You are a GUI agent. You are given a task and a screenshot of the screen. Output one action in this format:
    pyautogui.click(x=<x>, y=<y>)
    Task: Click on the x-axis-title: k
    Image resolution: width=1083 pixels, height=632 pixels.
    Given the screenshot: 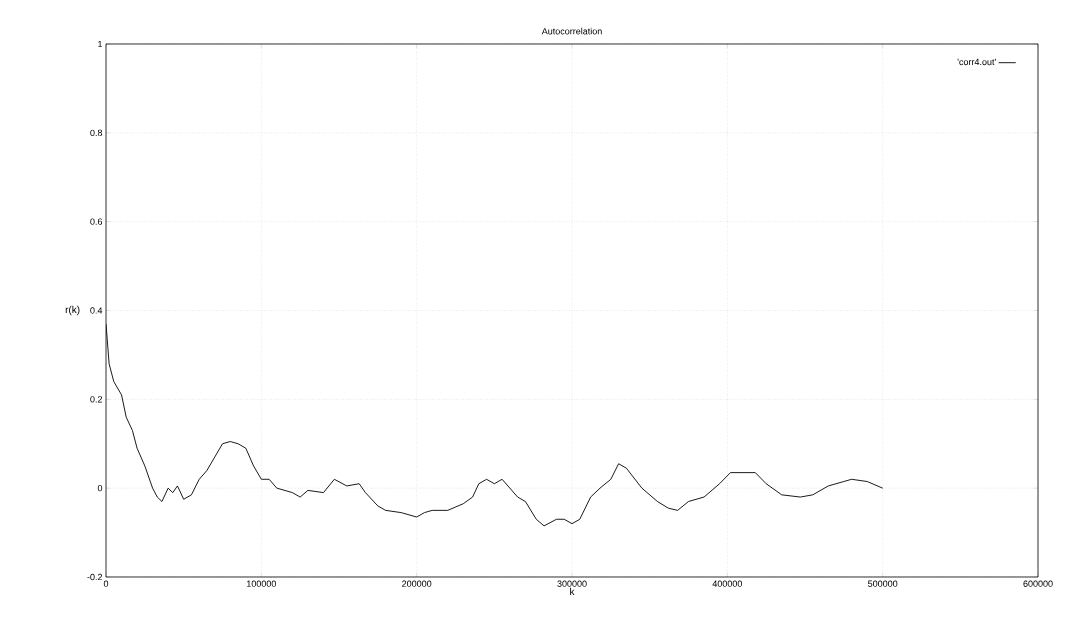 What is the action you would take?
    pyautogui.click(x=572, y=591)
    